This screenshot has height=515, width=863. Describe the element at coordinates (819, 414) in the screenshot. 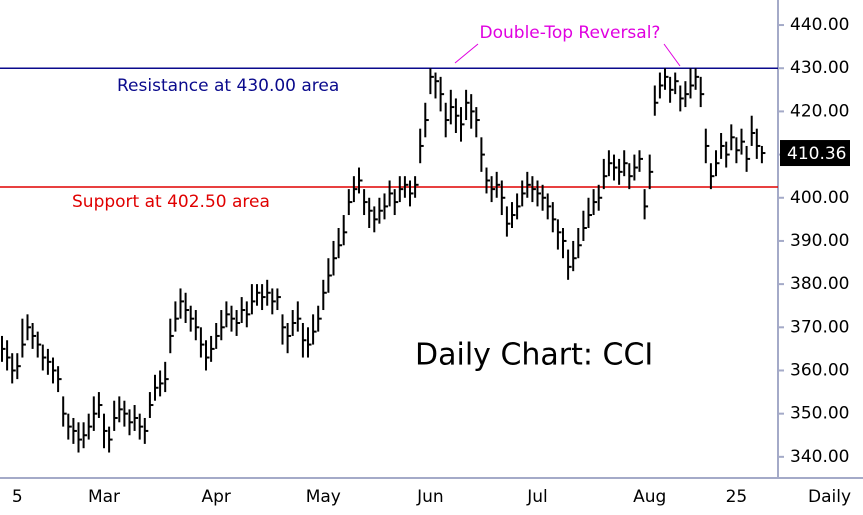

I see `y-tick-label: 350.00` at that location.